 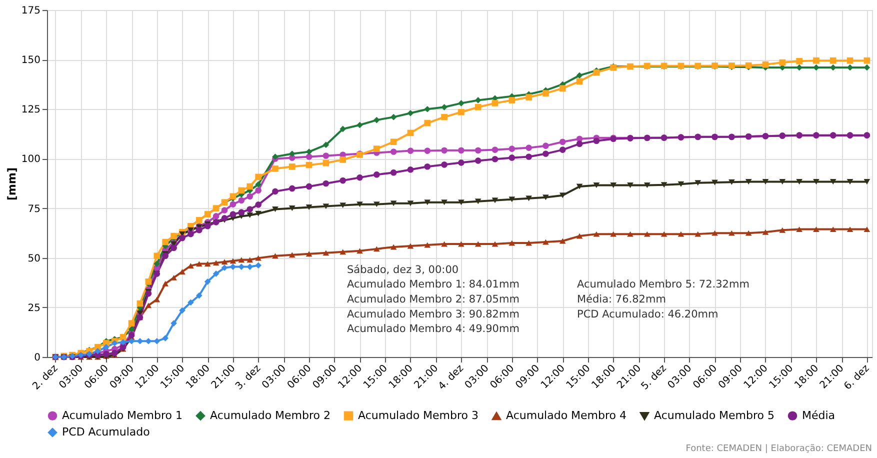 I want to click on y-tick-label: 25, so click(x=34, y=308).